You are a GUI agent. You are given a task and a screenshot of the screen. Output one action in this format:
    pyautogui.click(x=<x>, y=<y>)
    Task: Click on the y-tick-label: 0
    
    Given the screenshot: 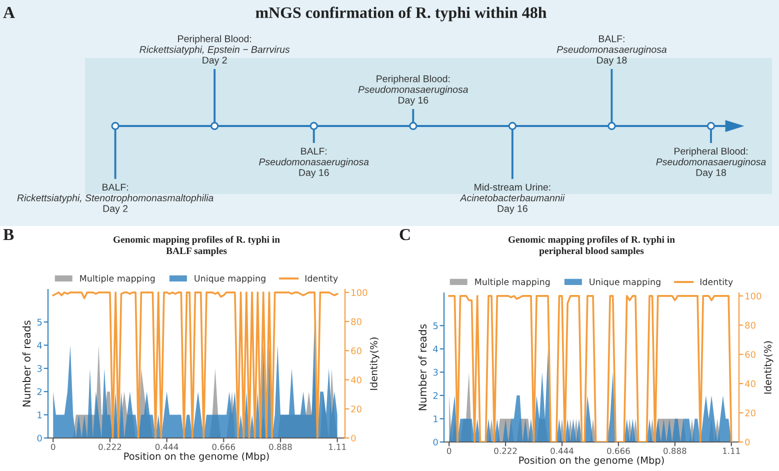 What is the action you would take?
    pyautogui.click(x=39, y=438)
    